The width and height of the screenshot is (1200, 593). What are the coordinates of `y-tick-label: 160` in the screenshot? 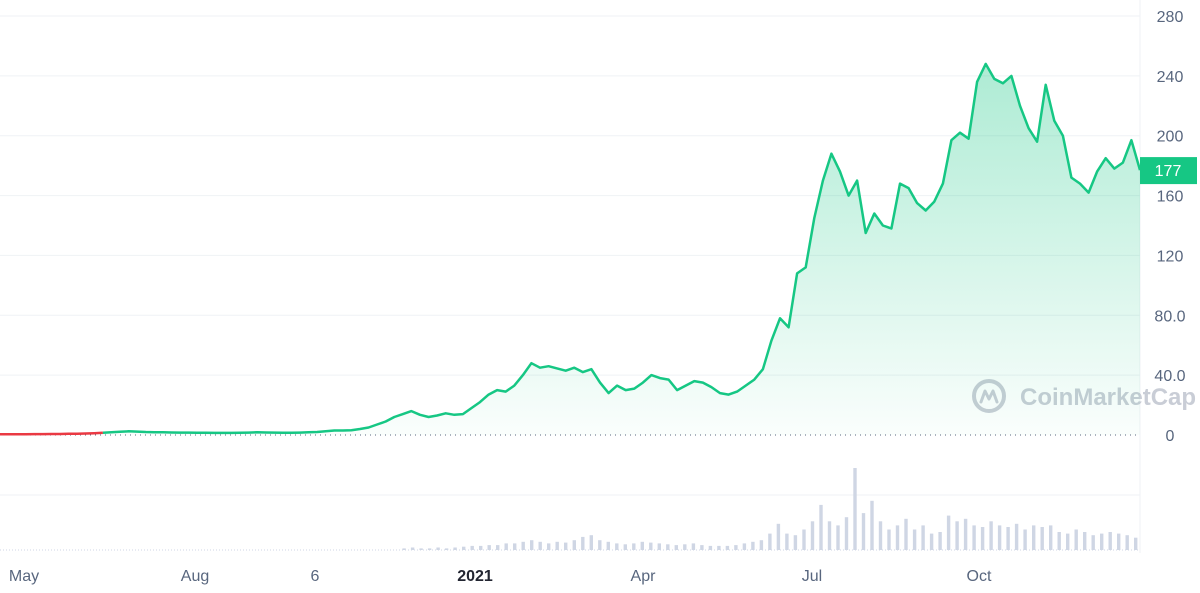 It's located at (1170, 197).